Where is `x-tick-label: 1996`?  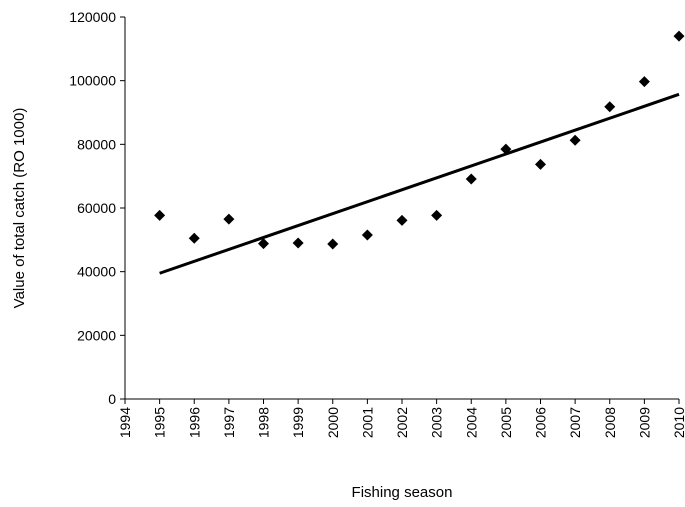 x-tick-label: 1996 is located at coordinates (194, 422).